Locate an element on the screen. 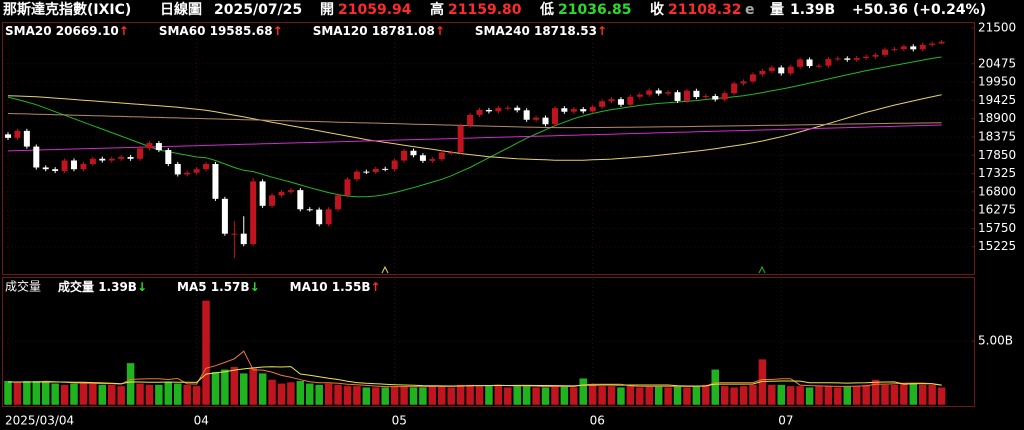 Image resolution: width=1024 pixels, height=430 pixels. high-label: 高 is located at coordinates (437, 9).